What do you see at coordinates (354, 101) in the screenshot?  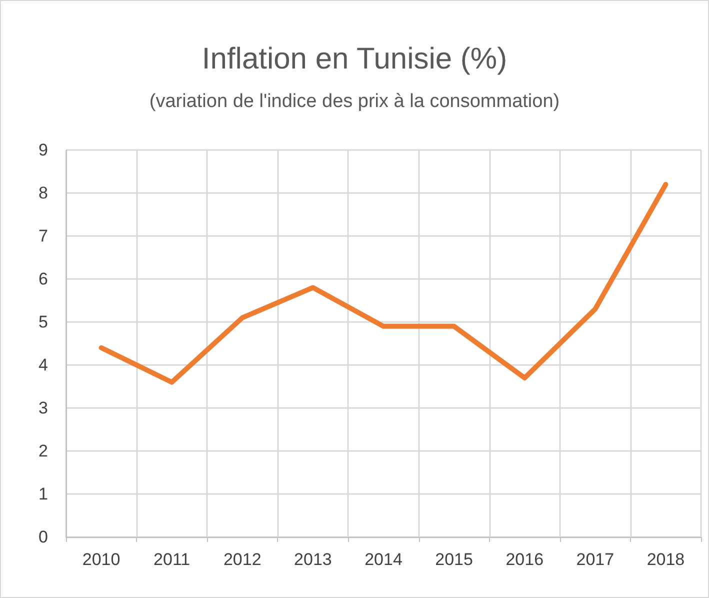 I see `chart-subtitle: (variation de l'indice des prix à la consommation)` at bounding box center [354, 101].